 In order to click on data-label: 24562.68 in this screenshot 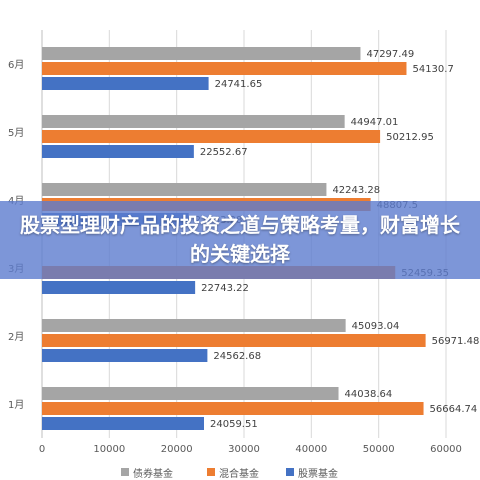, I will do `click(237, 356)`.